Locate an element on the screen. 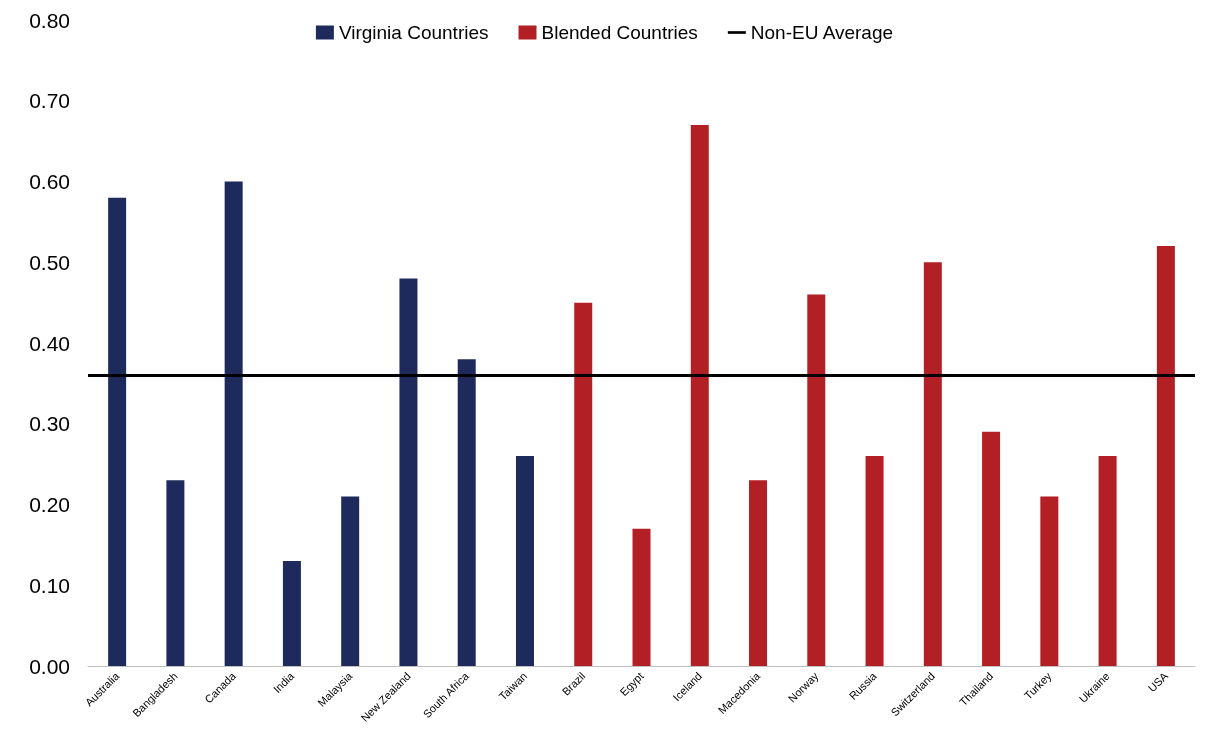 The image size is (1210, 751). legend-label: Blended Countries is located at coordinates (619, 32).